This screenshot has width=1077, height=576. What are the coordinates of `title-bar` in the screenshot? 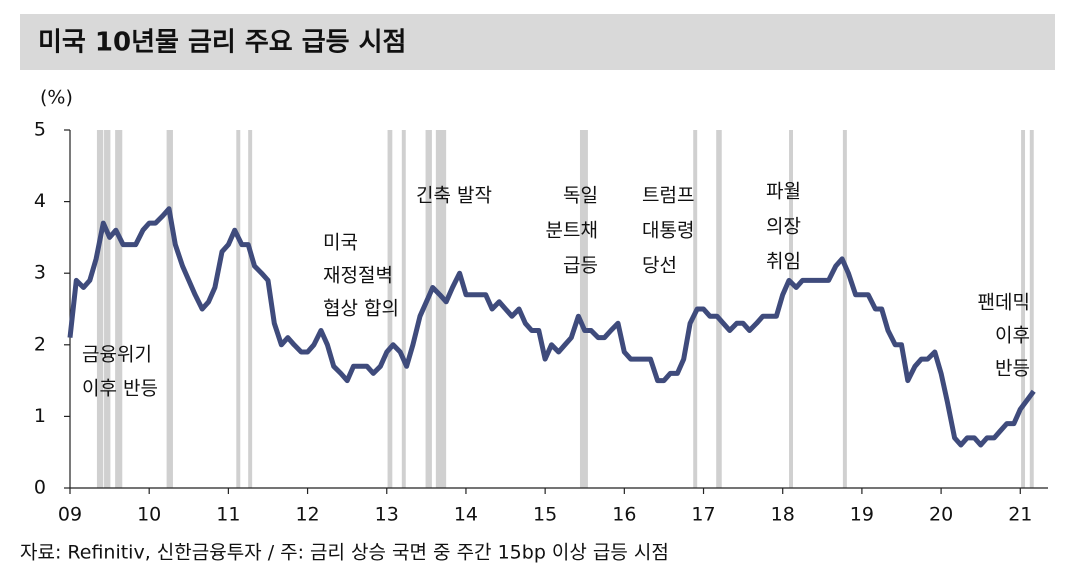 It's located at (537, 42).